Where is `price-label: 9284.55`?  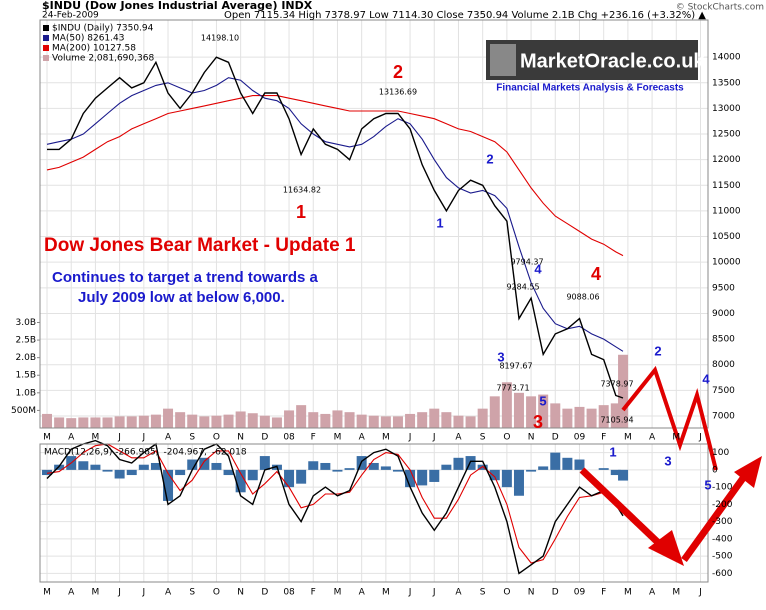
price-label: 9284.55 is located at coordinates (522, 287).